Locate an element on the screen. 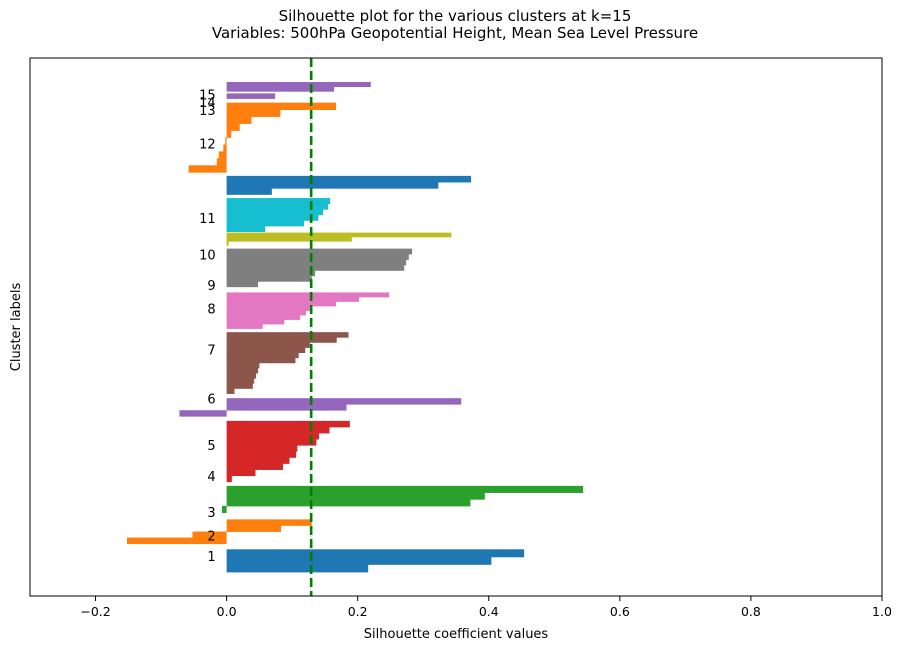 This screenshot has width=903, height=650. cluster-label-8: 8 is located at coordinates (211, 309).